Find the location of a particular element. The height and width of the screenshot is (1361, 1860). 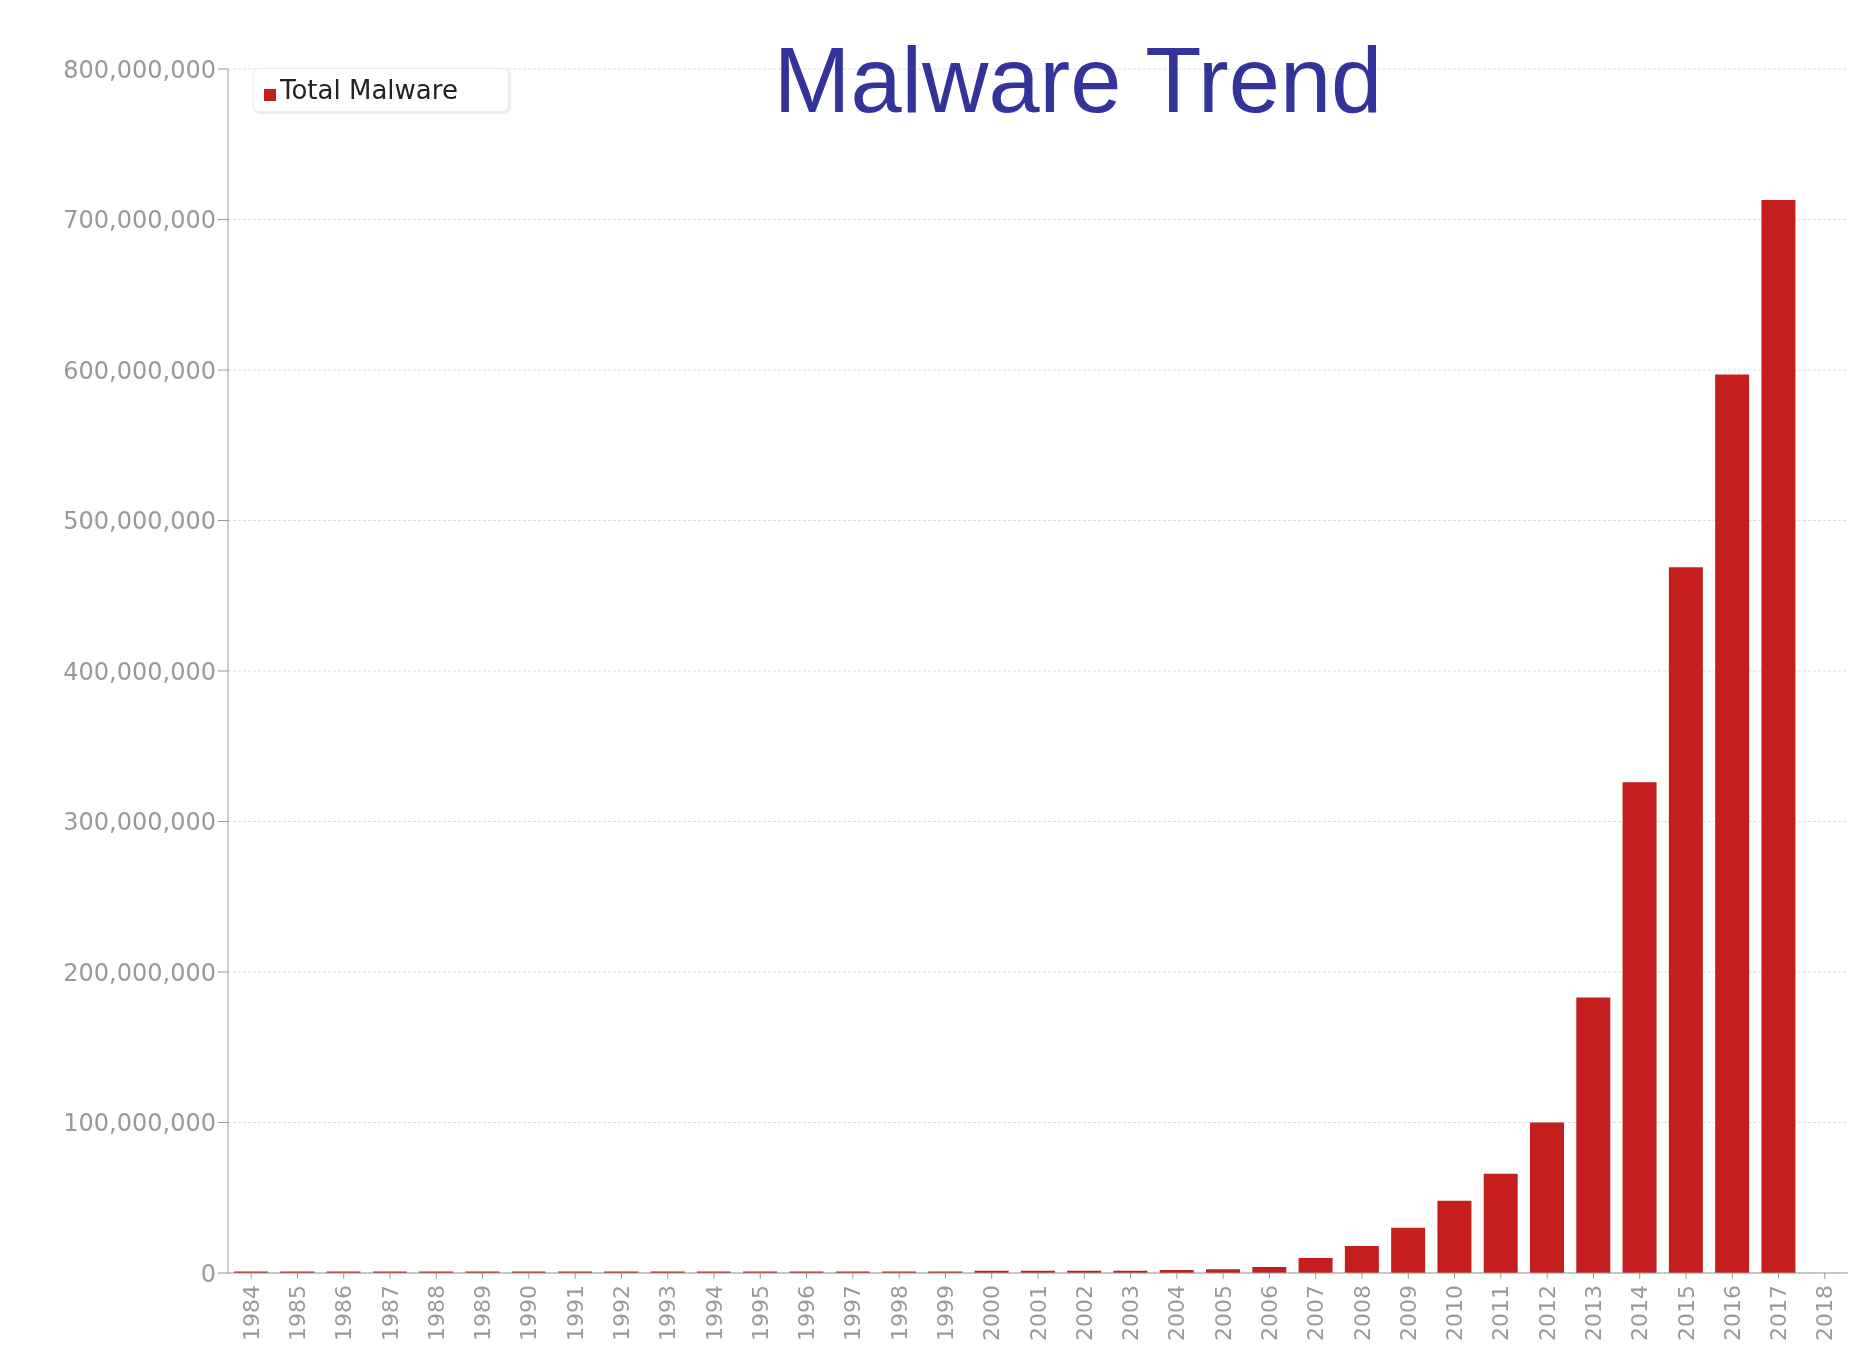

x-tick-label: 2001 is located at coordinates (1038, 1313).